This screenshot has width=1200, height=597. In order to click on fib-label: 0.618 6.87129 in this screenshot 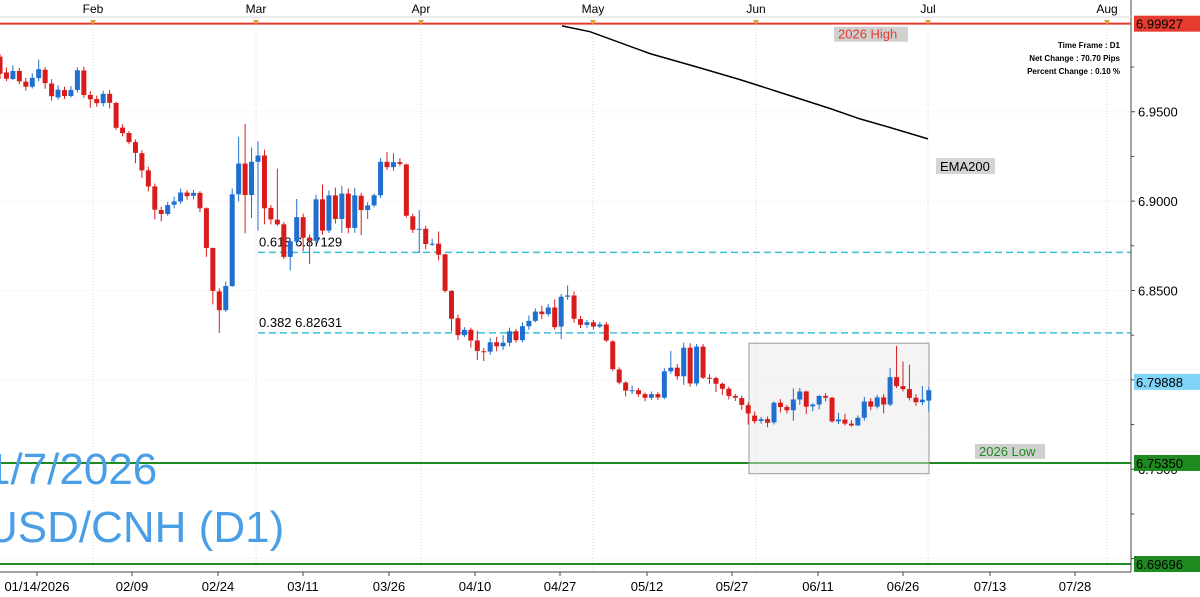, I will do `click(300, 241)`.